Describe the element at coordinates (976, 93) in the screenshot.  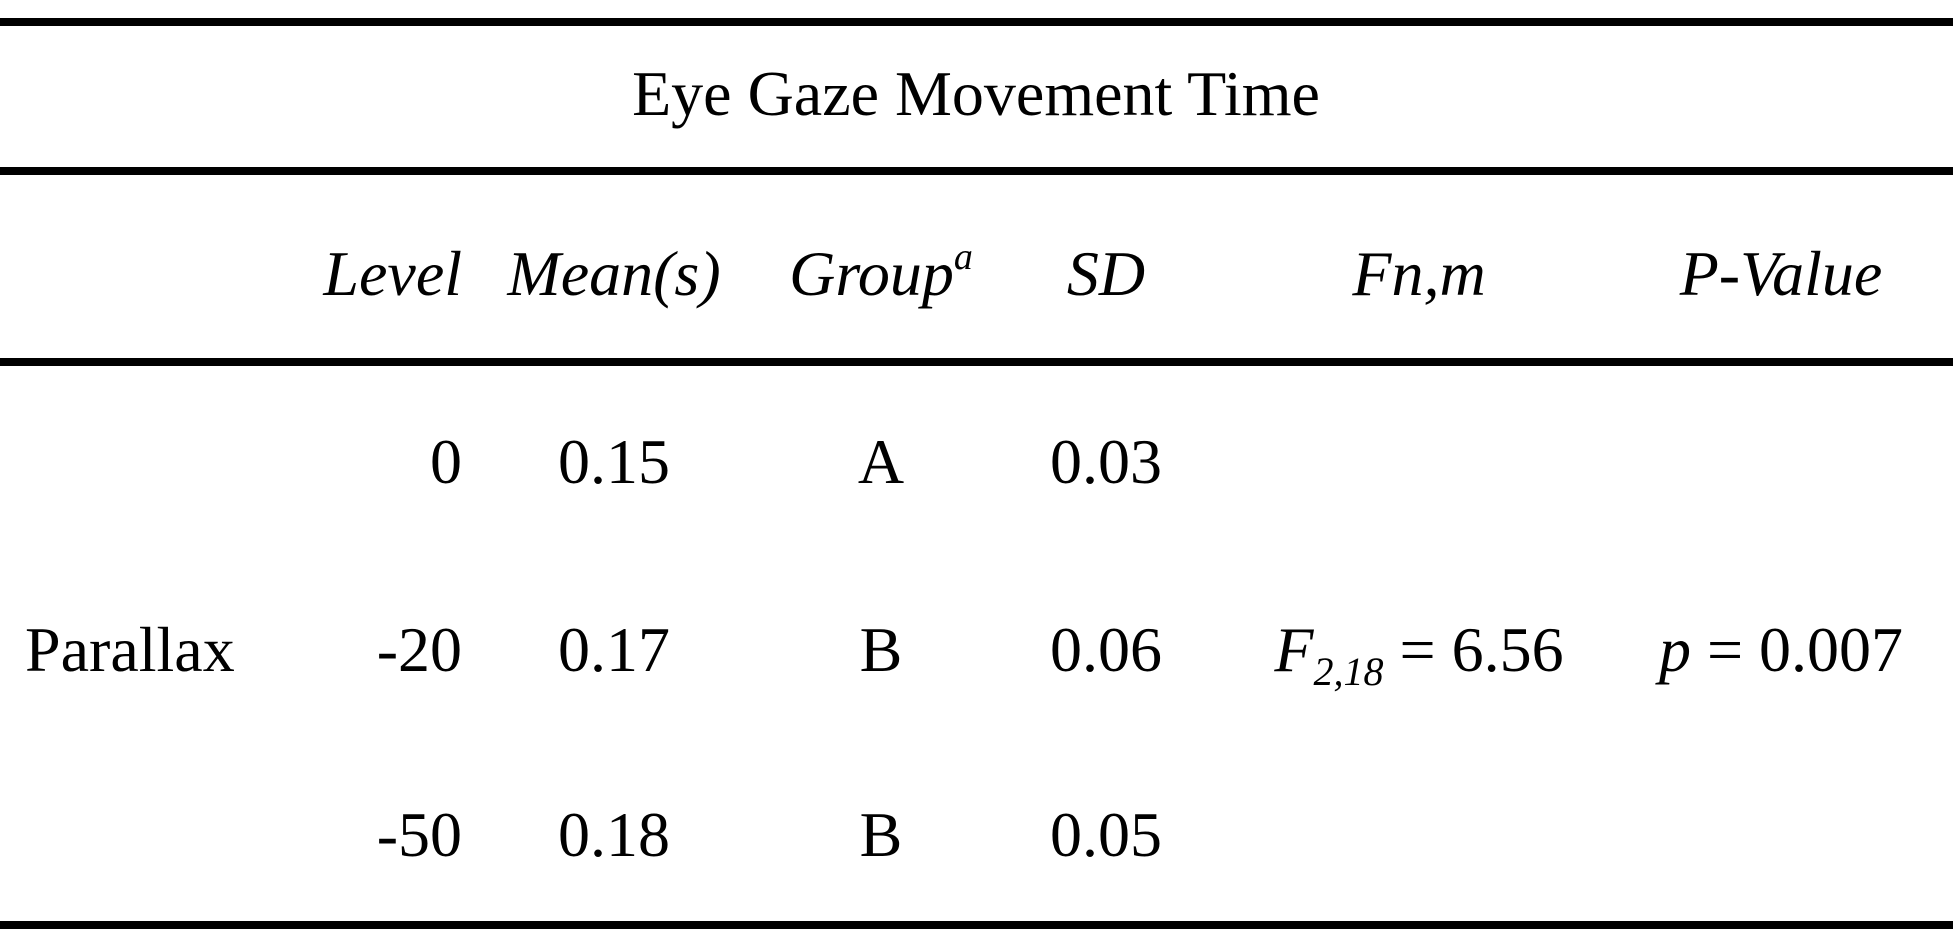
I see `table-title: Eye Gaze Movement Time` at that location.